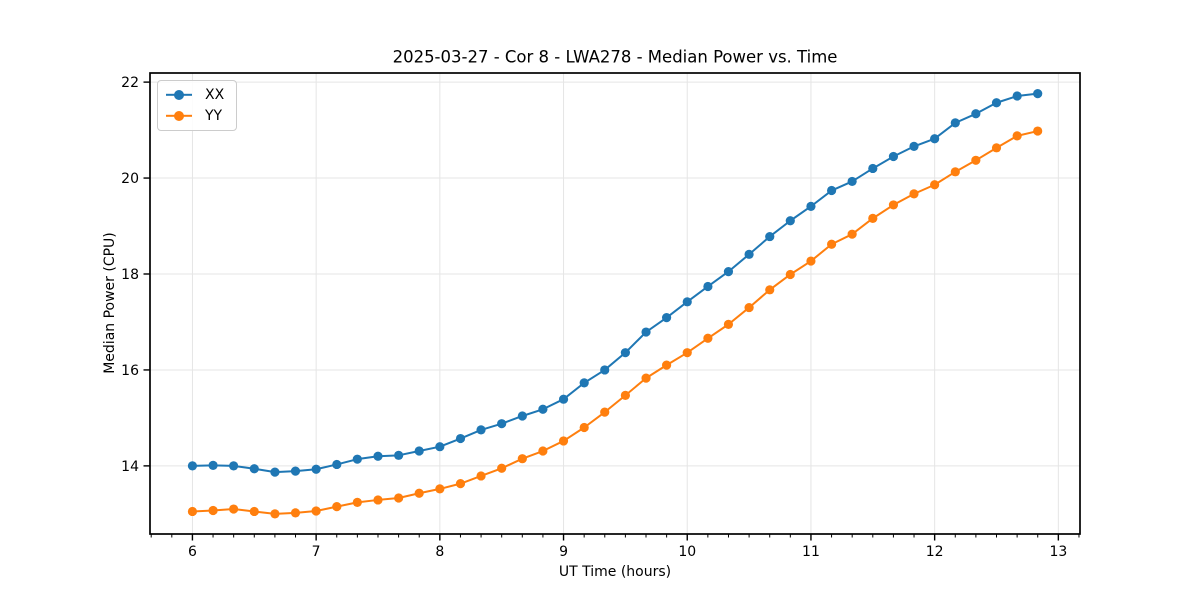 Image resolution: width=1200 pixels, height=600 pixels. Describe the element at coordinates (130, 371) in the screenshot. I see `y-tick-label: 16` at that location.